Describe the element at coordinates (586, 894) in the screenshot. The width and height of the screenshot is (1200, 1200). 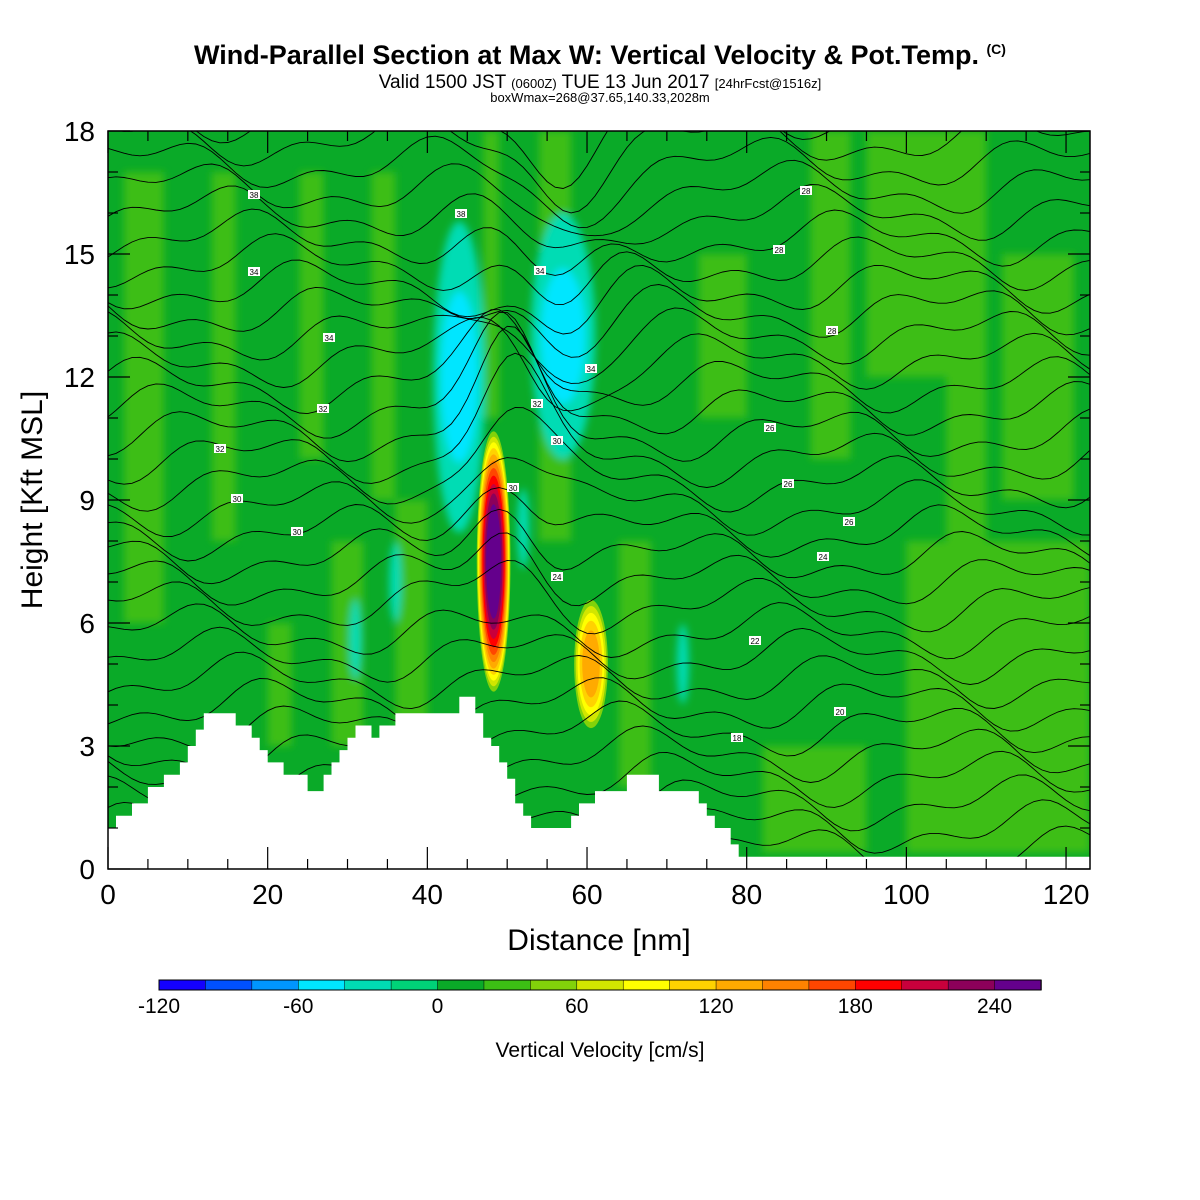
I see `x-tick-label: 60` at that location.